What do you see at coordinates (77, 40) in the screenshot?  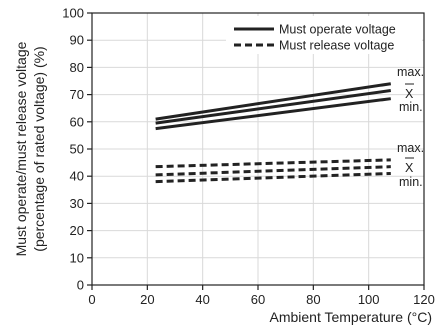 I see `y-tick-label: 90` at bounding box center [77, 40].